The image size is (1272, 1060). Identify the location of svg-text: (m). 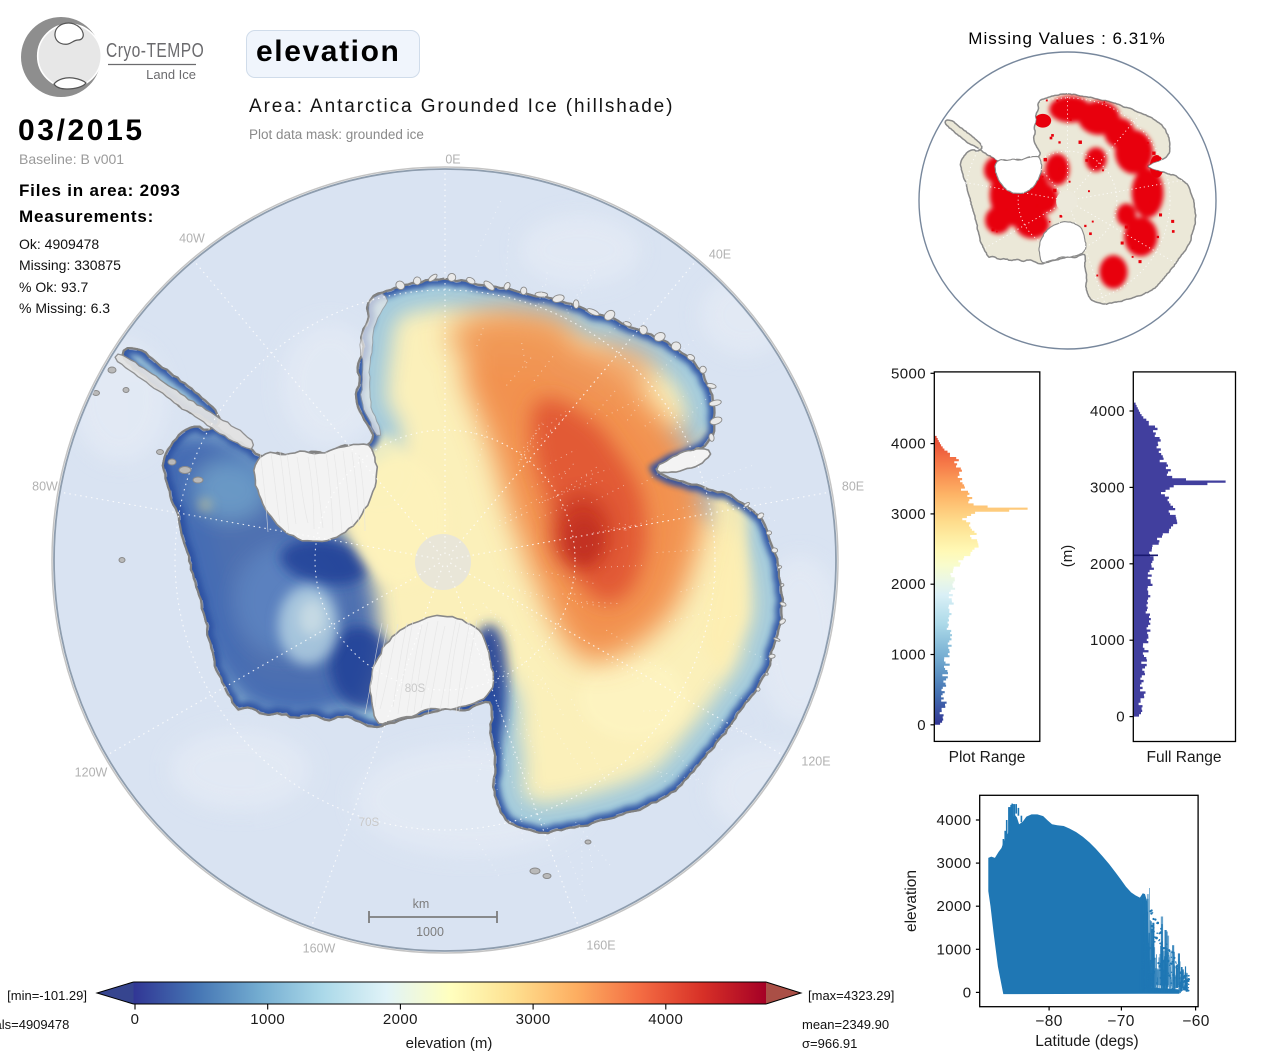
(1067, 556).